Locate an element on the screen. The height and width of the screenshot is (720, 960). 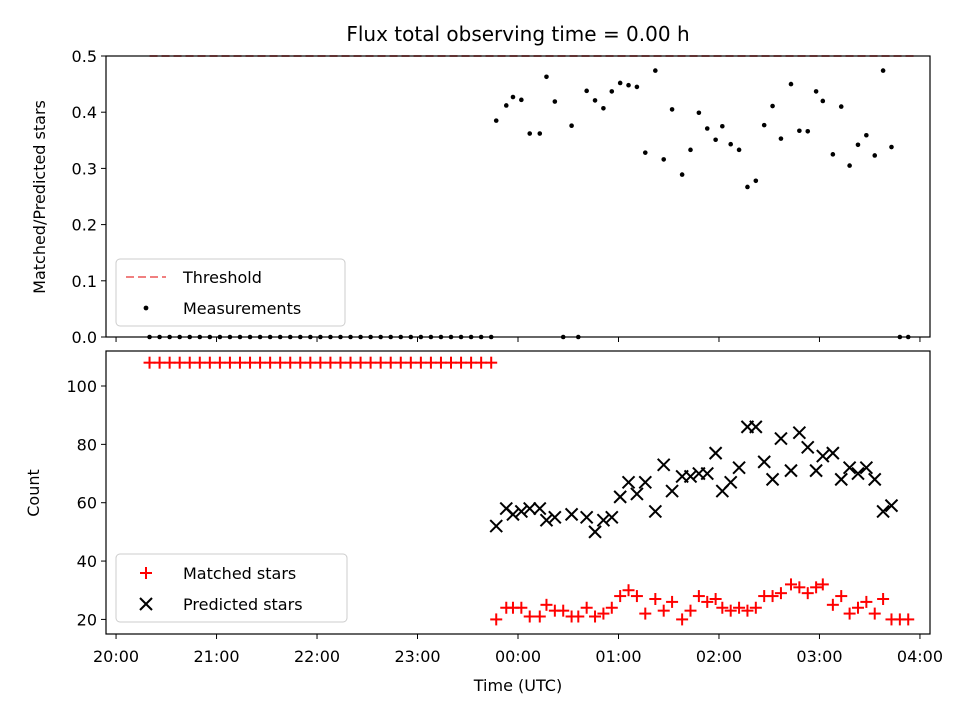
bottom-legend-box is located at coordinates (231, 588).